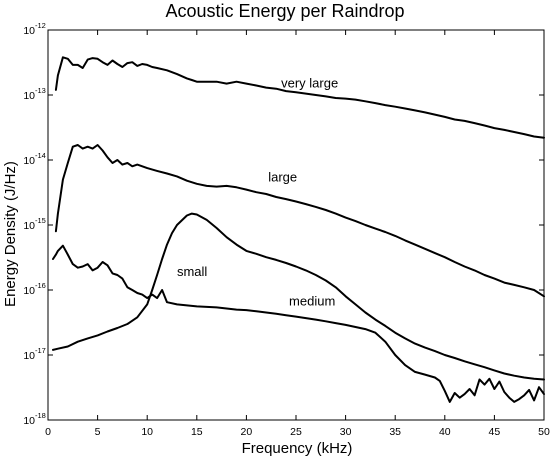 This screenshot has width=553, height=461. What do you see at coordinates (40, 90) in the screenshot?
I see `y-tick-exponent: -13` at bounding box center [40, 90].